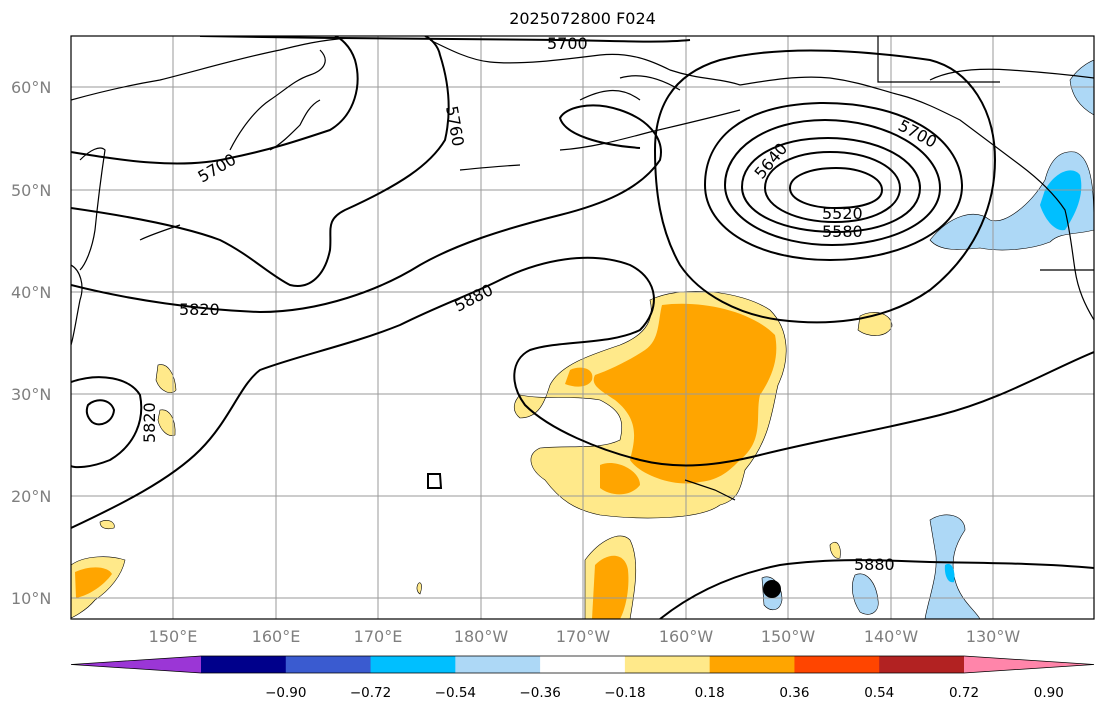 This screenshot has width=1105, height=712. Describe the element at coordinates (610, 587) in the screenshot. I see `strong-anomaly-patch-south` at that location.